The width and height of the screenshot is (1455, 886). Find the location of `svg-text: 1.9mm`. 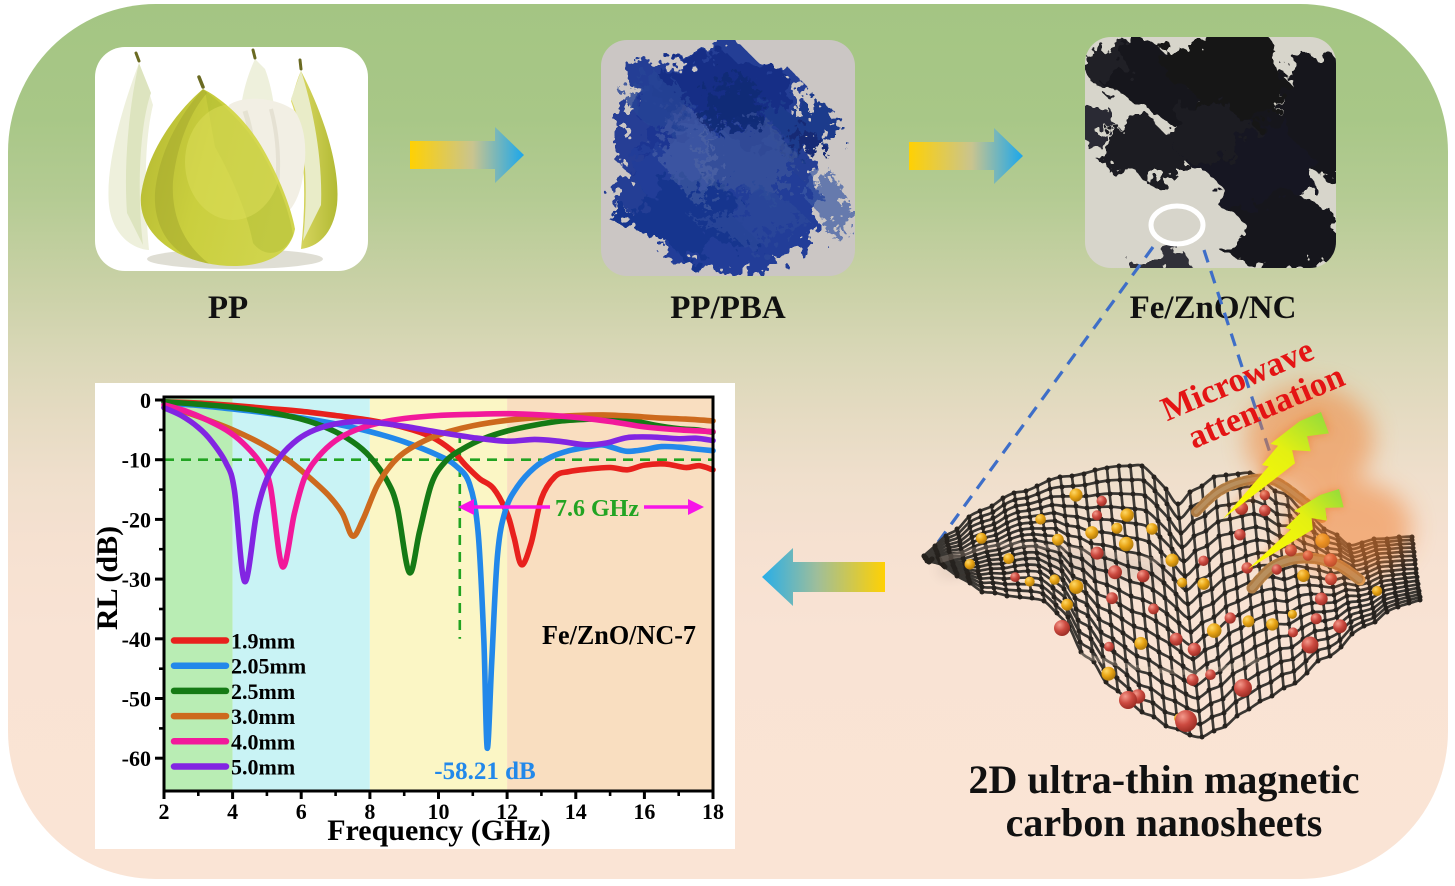

svg-text: 1.9mm is located at coordinates (263, 641).